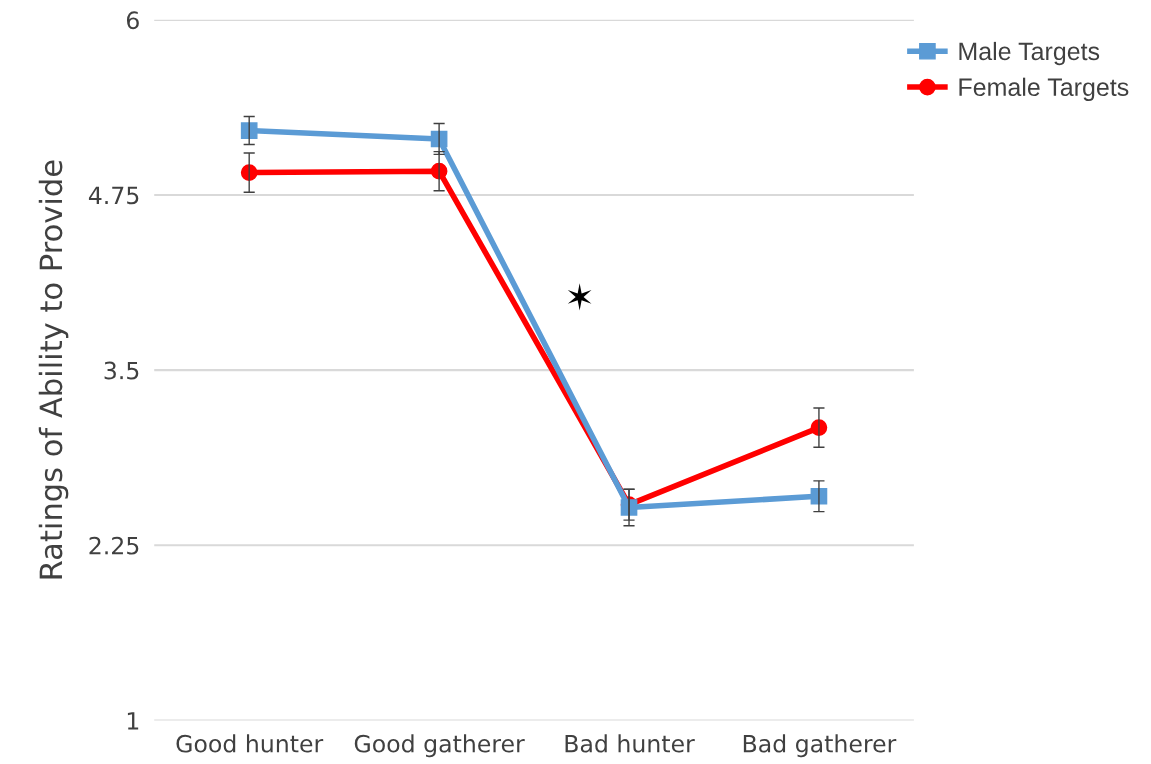 The image size is (1151, 764). What do you see at coordinates (53, 369) in the screenshot?
I see `y-axis-title: Ratings of Ability to Provide` at bounding box center [53, 369].